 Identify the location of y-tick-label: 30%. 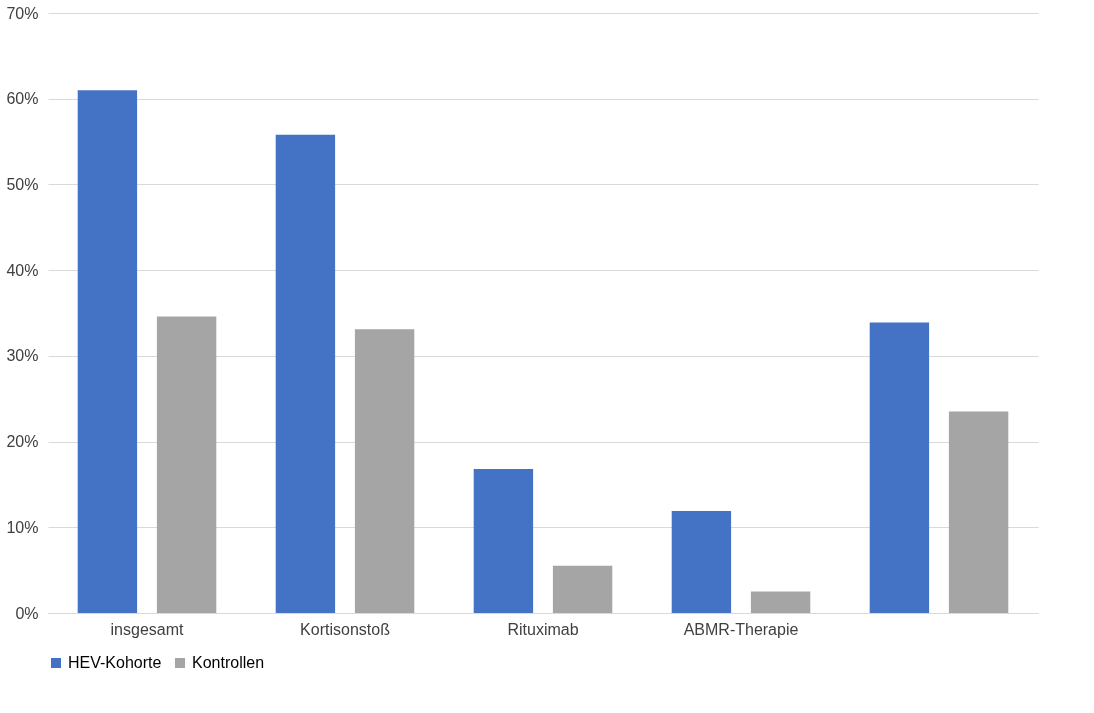
(22, 356).